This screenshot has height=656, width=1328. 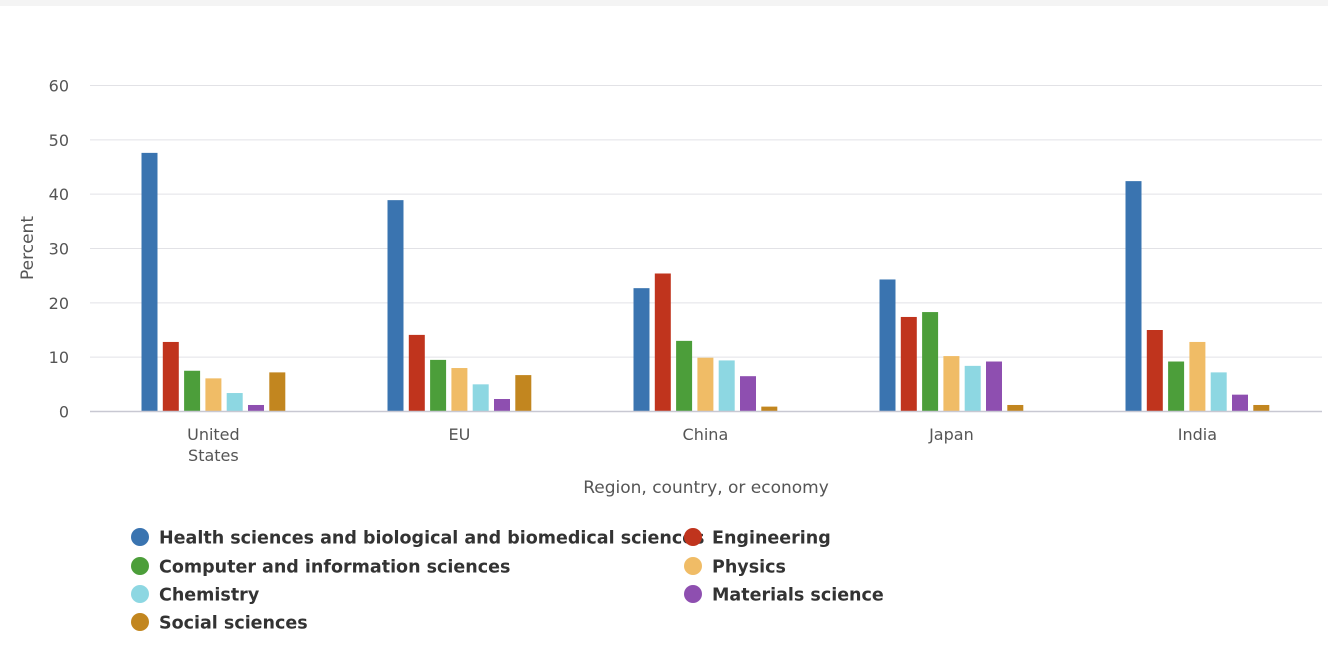 What do you see at coordinates (702, 445) in the screenshot?
I see `x-axis-ticks: United States EU China Japan India` at bounding box center [702, 445].